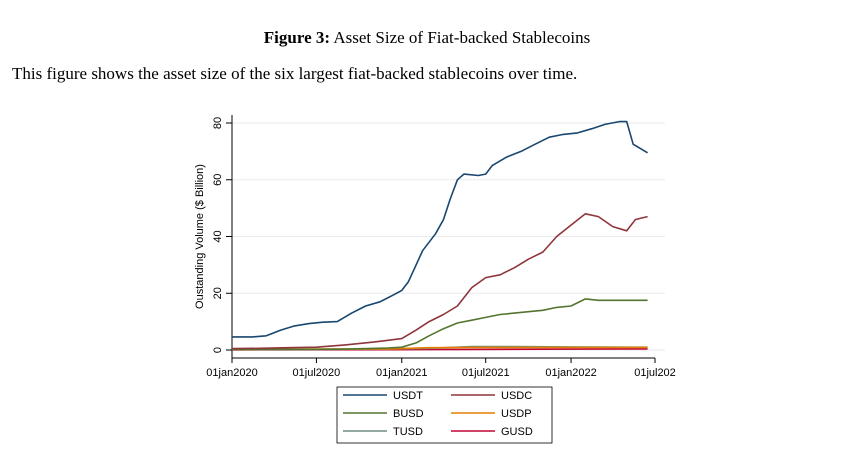 The image size is (854, 471). I want to click on legend: USDT USDC BUSD USDP TUSD GUSD, so click(444, 415).